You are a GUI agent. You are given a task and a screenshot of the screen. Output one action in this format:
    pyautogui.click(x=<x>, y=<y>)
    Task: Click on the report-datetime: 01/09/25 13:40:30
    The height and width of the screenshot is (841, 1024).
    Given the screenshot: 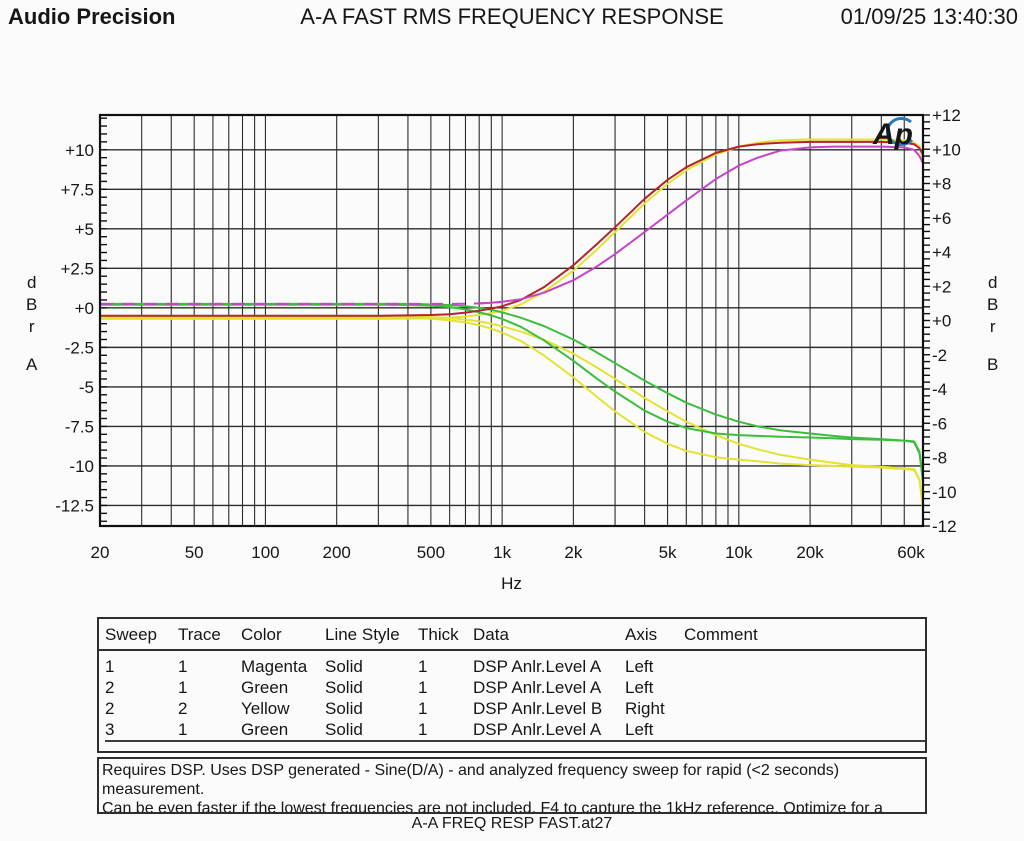 What is the action you would take?
    pyautogui.click(x=929, y=16)
    